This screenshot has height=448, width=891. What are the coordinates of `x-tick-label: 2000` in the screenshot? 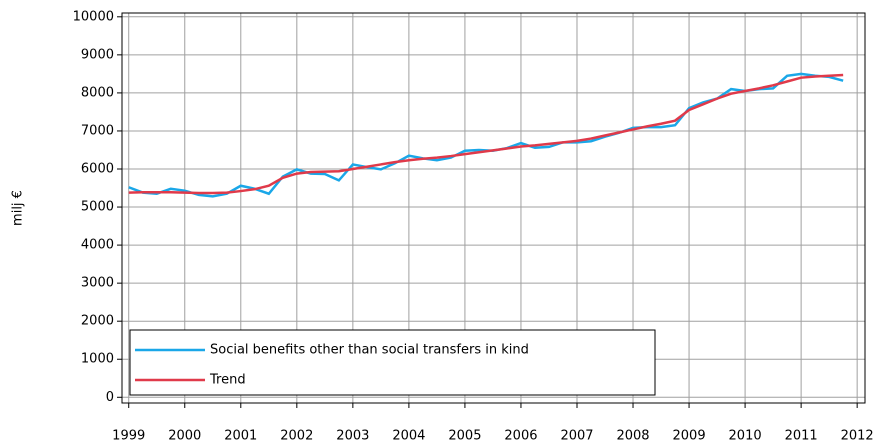 It's located at (184, 436).